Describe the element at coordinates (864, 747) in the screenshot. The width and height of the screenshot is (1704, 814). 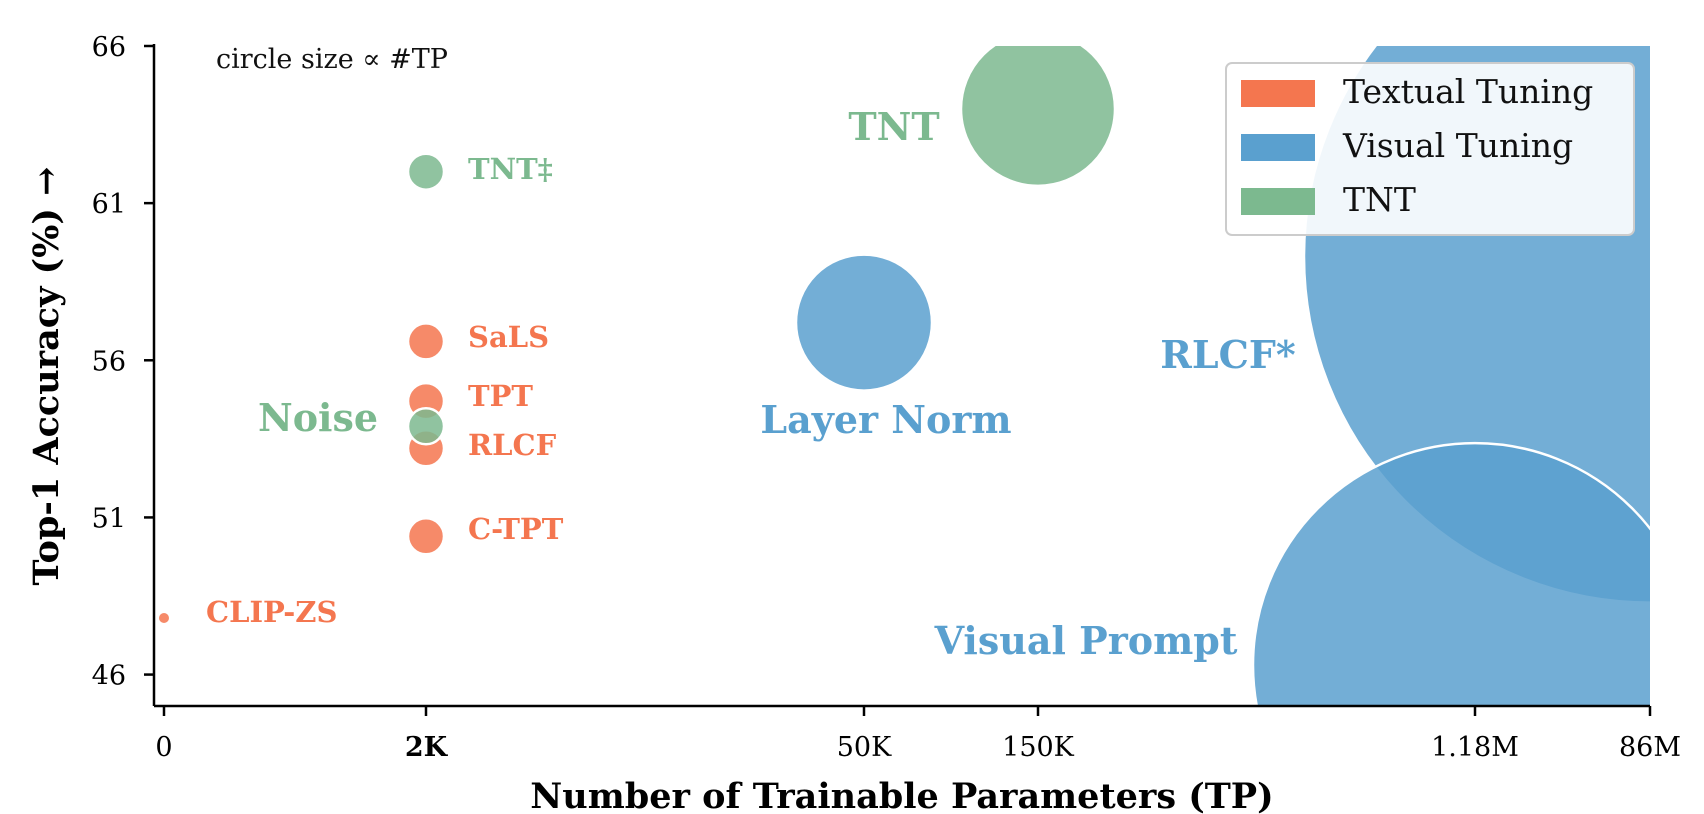
I see `x-tick-label-50k: 50K` at that location.